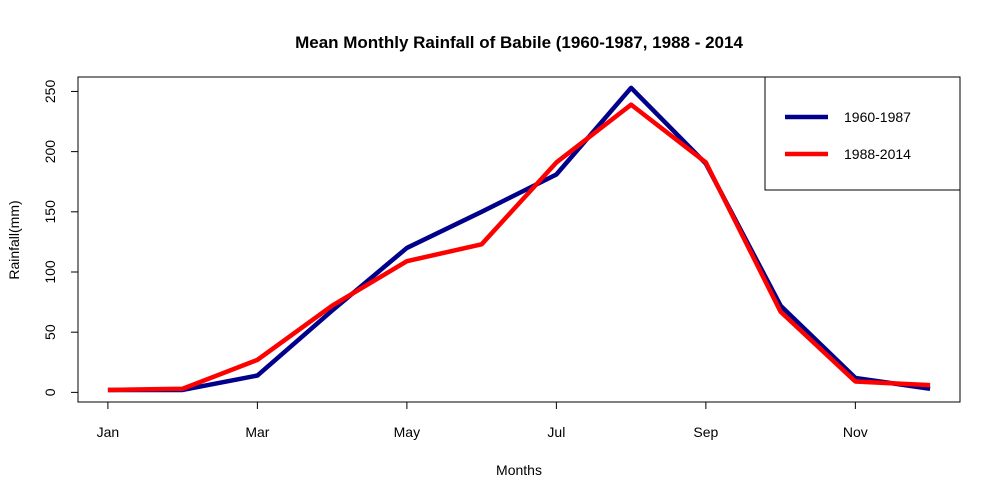 Image resolution: width=1000 pixels, height=500 pixels. What do you see at coordinates (50, 152) in the screenshot?
I see `y-tick-label: 200` at bounding box center [50, 152].